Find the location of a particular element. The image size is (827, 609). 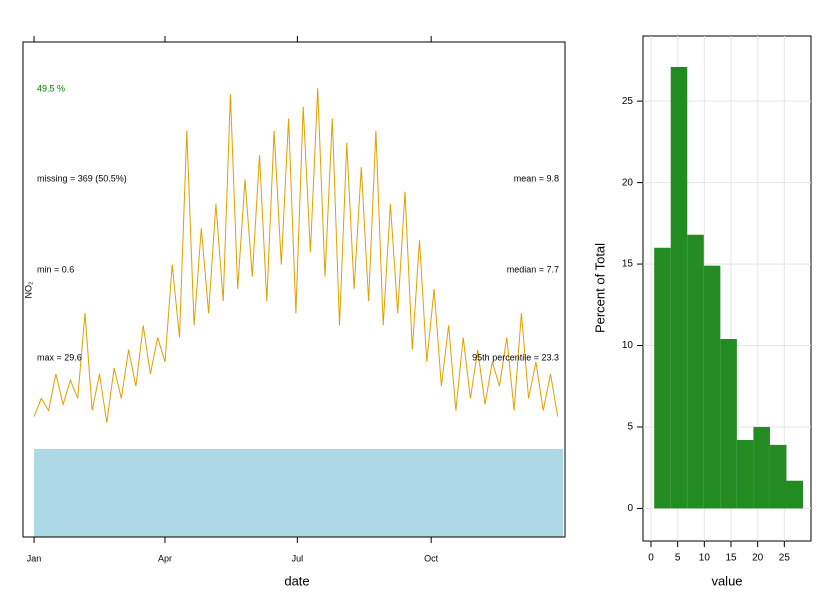

x-tick-label: 25 is located at coordinates (785, 558).